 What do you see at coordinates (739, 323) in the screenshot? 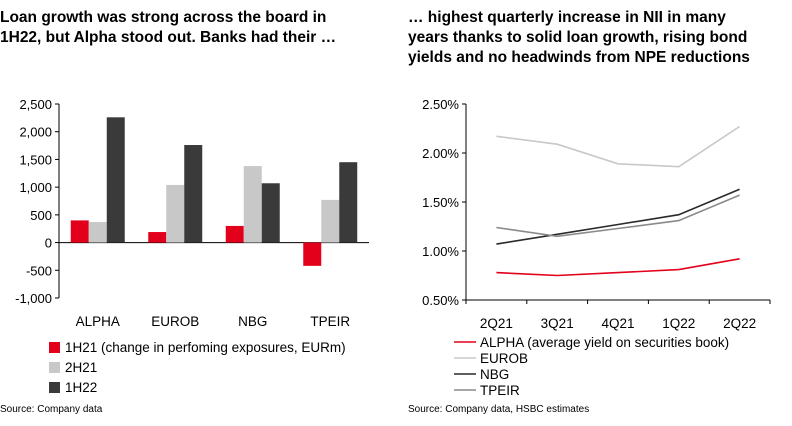
I see `x-tick-label: 2Q22` at bounding box center [739, 323].